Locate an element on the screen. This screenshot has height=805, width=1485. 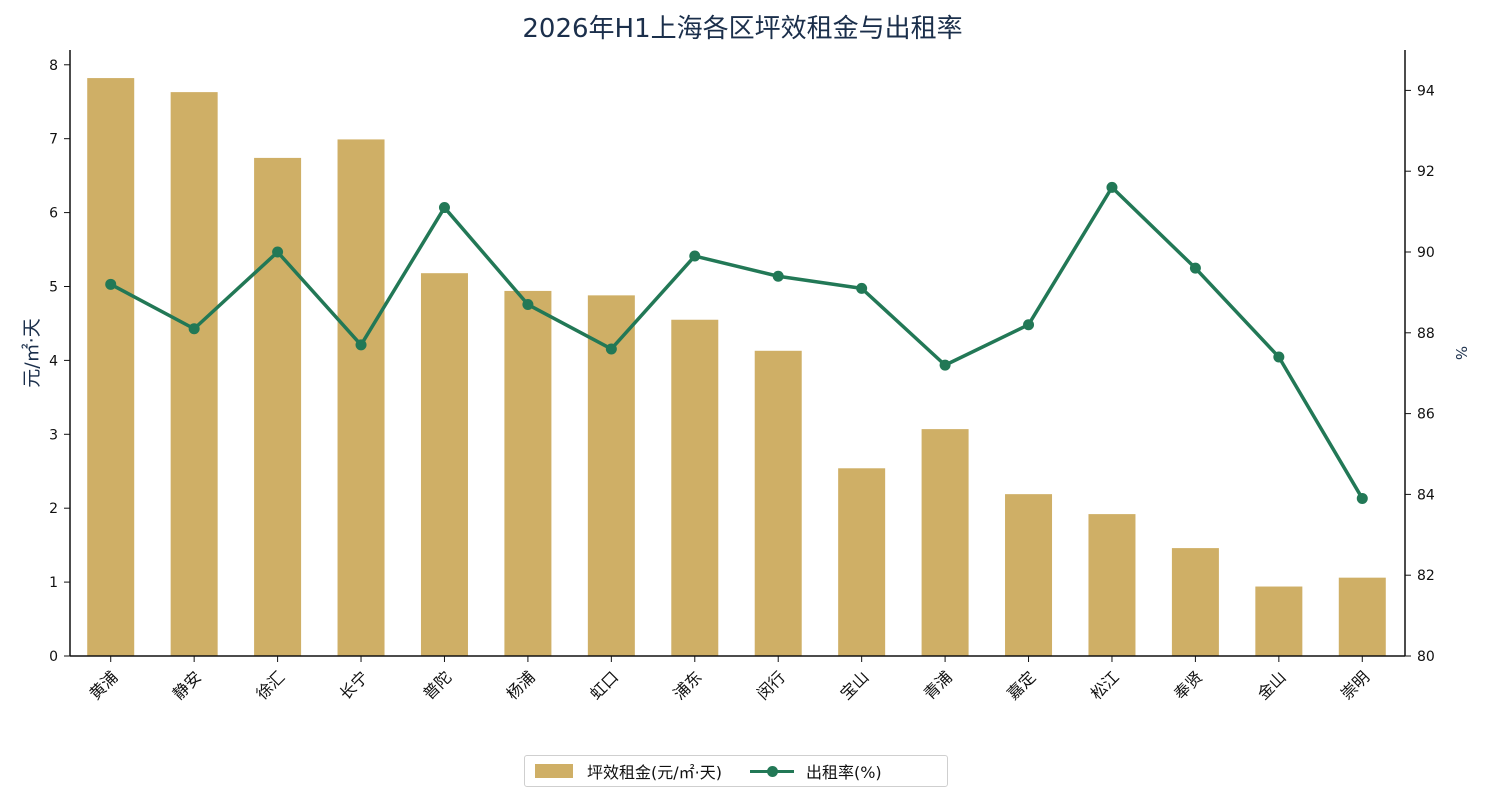
x-tick-label: 青浦 is located at coordinates (938, 685).